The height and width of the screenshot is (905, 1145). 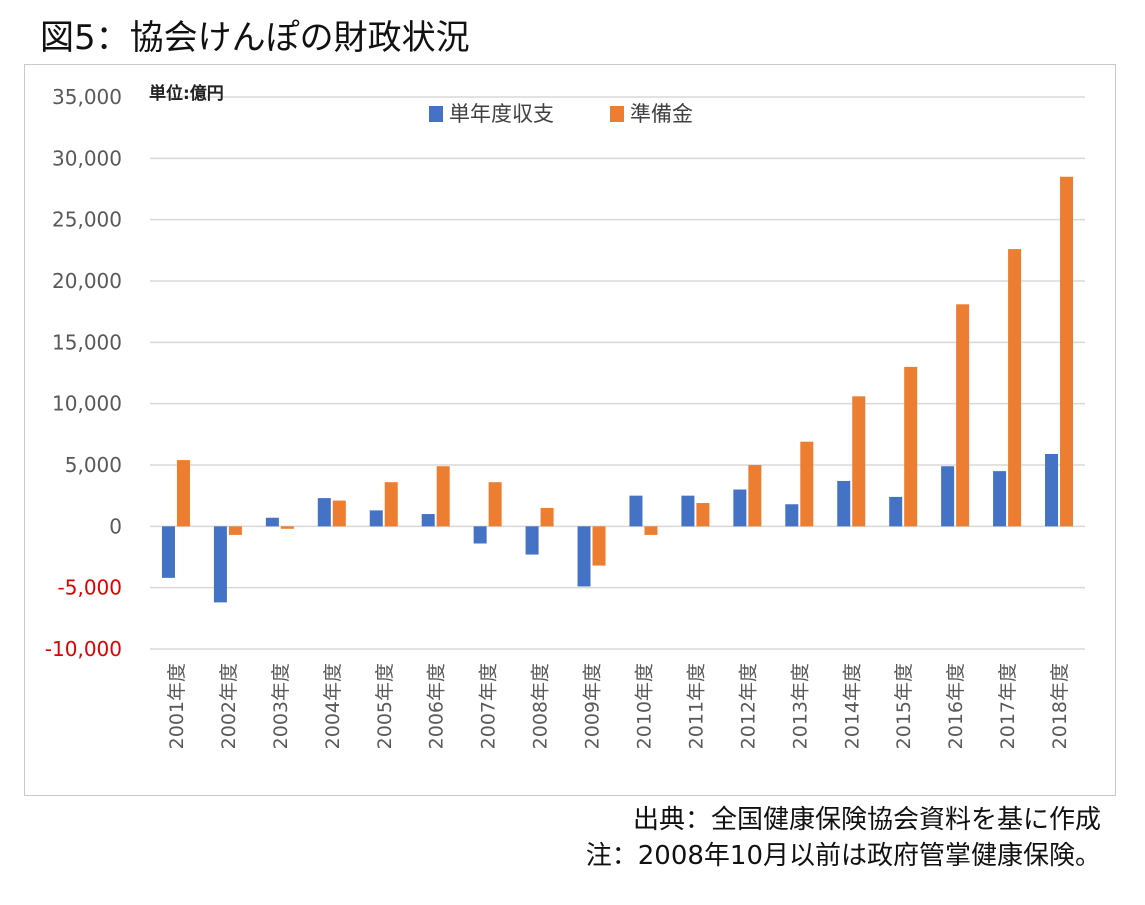 I want to click on x-tick-label: 2008年度, so click(x=541, y=706).